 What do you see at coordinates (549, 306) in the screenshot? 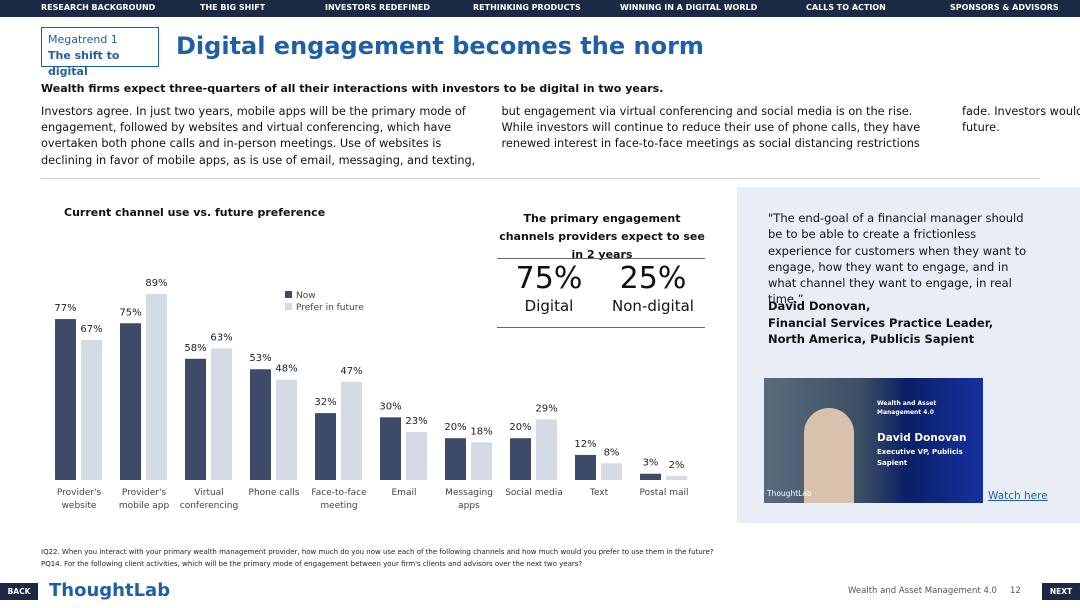
I see `stat-label: Digital` at bounding box center [549, 306].